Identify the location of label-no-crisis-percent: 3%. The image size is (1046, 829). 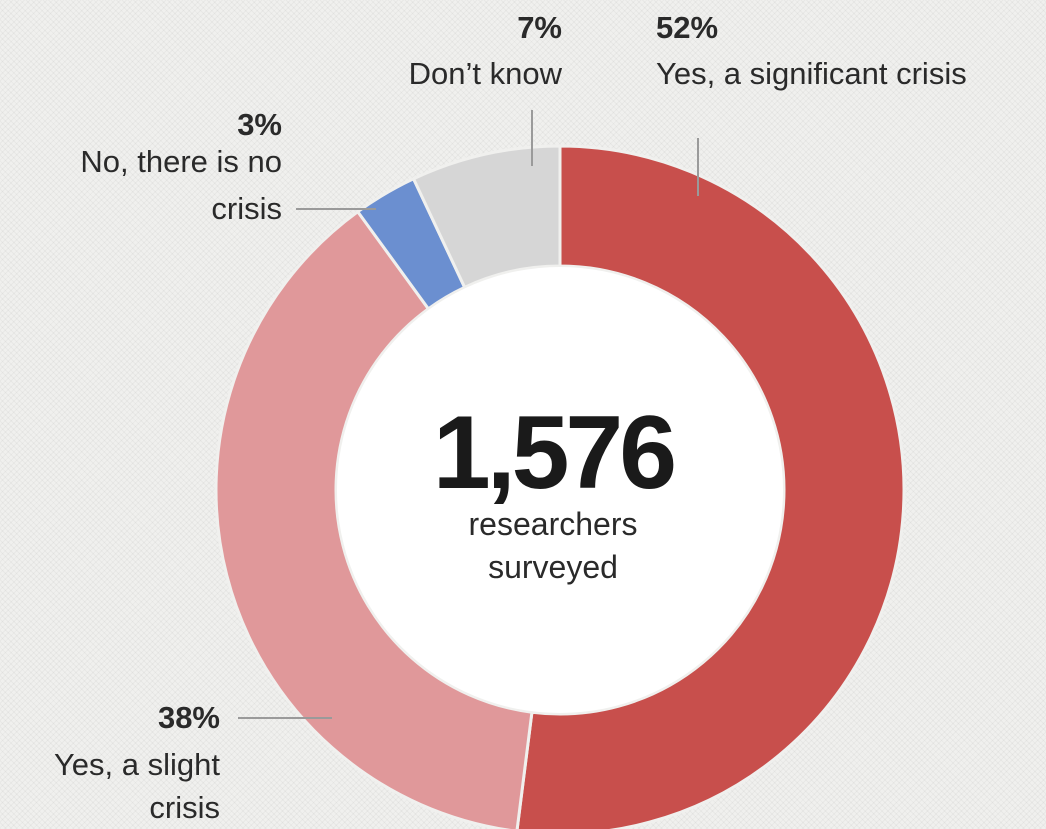
(259, 124).